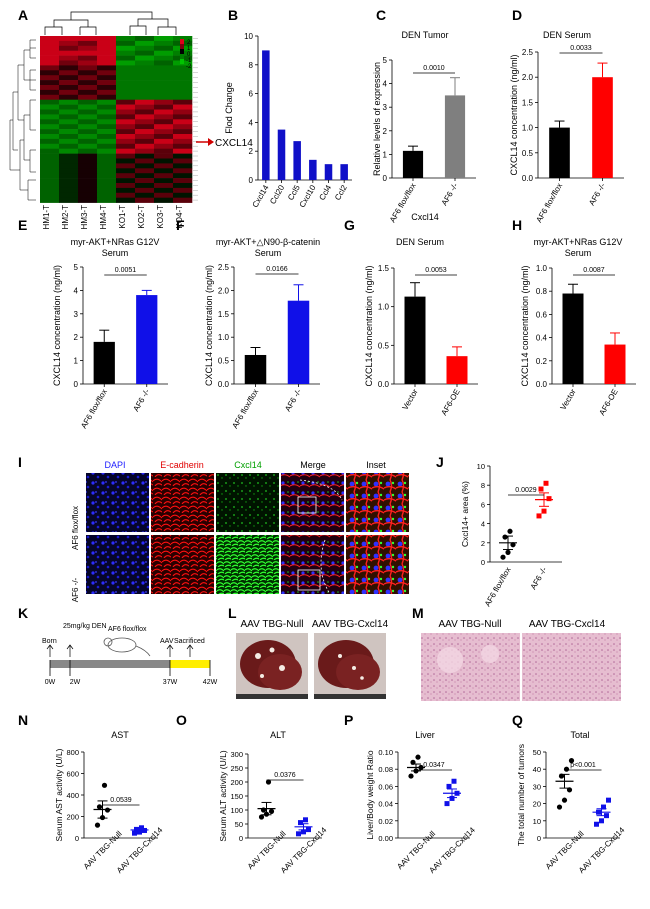 The height and width of the screenshot is (909, 650). What do you see at coordinates (385, 821) in the screenshot?
I see `y-tick-label: 0.02` at bounding box center [385, 821].